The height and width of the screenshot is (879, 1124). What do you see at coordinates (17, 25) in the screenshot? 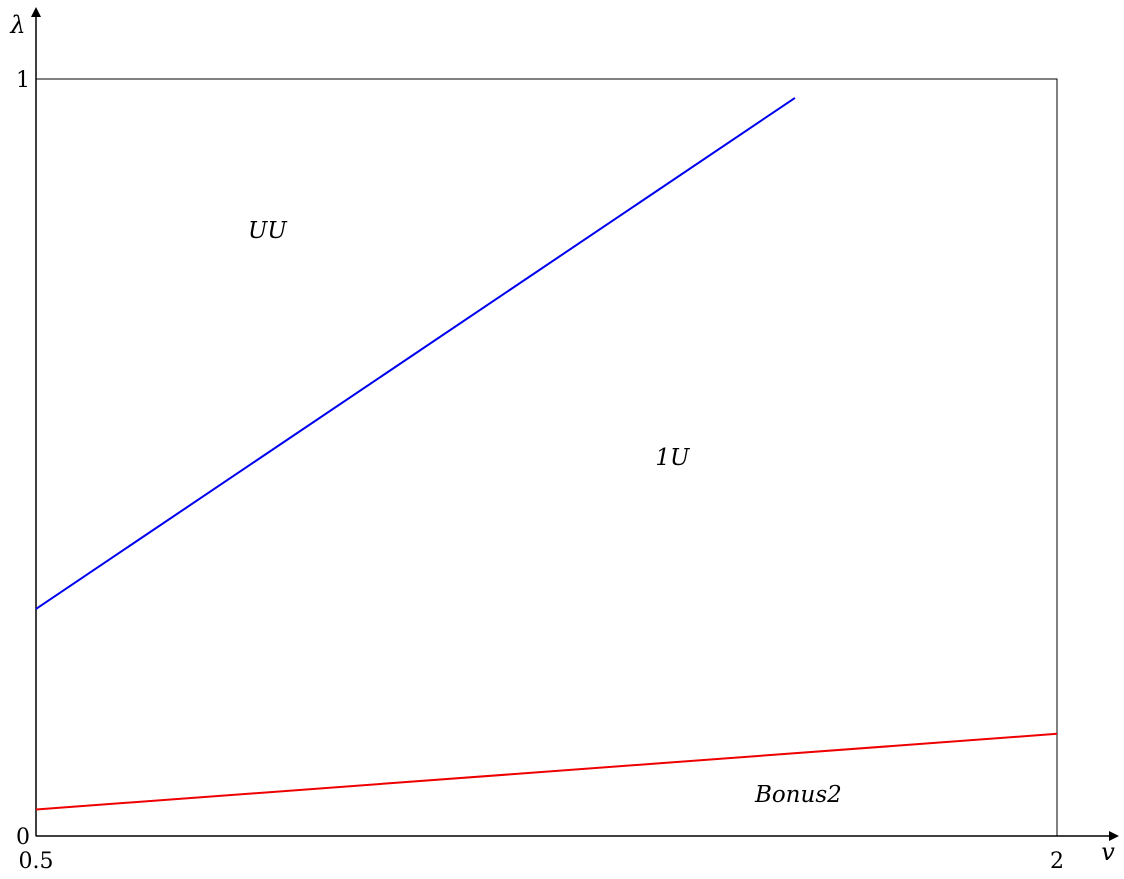
I see `y-axis-label: λ` at bounding box center [17, 25].